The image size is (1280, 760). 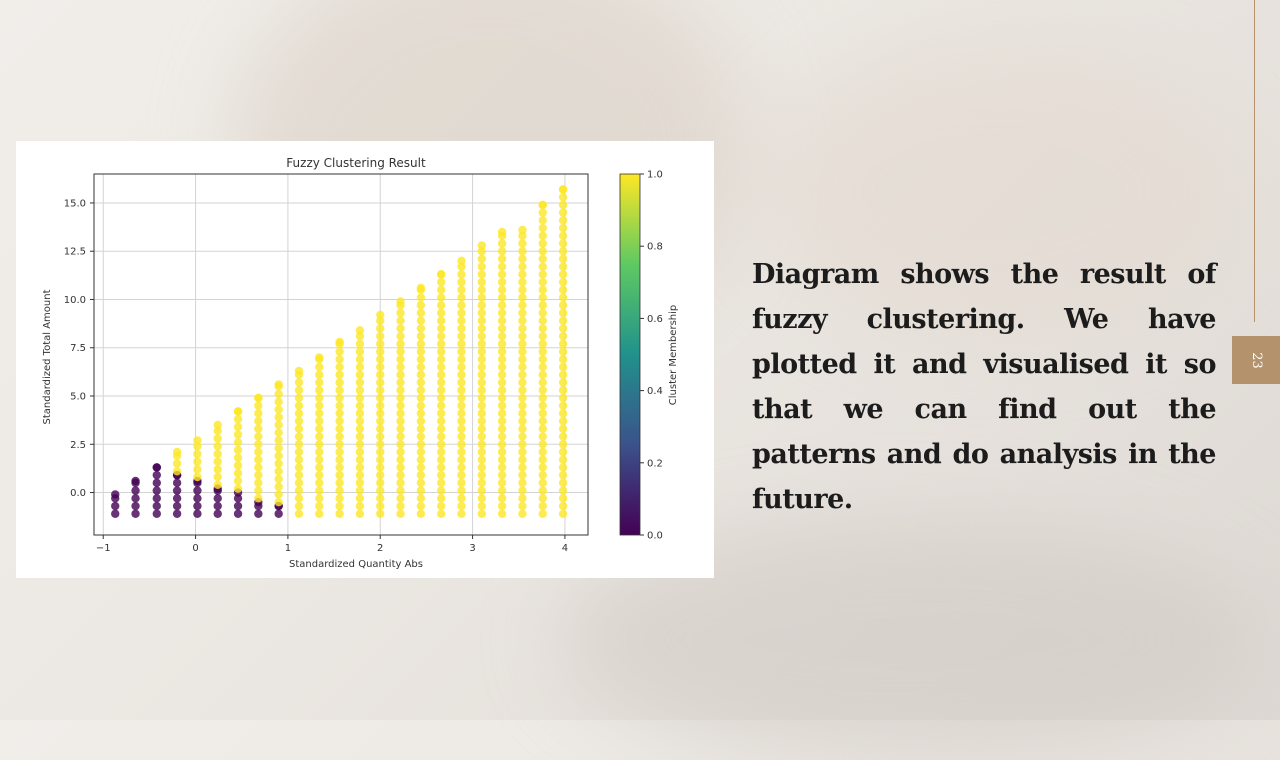 What do you see at coordinates (1256, 360) in the screenshot?
I see `page-number-badge: 23` at bounding box center [1256, 360].